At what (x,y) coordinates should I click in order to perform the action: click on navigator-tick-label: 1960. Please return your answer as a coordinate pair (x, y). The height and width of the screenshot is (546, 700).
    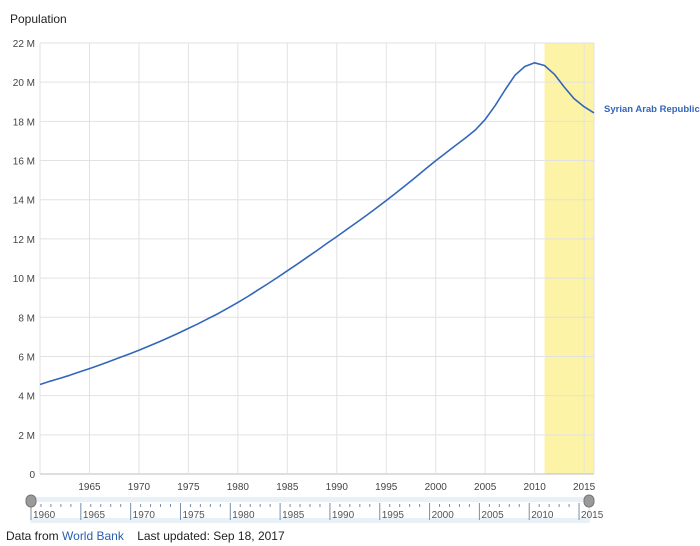
    Looking at the image, I should click on (44, 515).